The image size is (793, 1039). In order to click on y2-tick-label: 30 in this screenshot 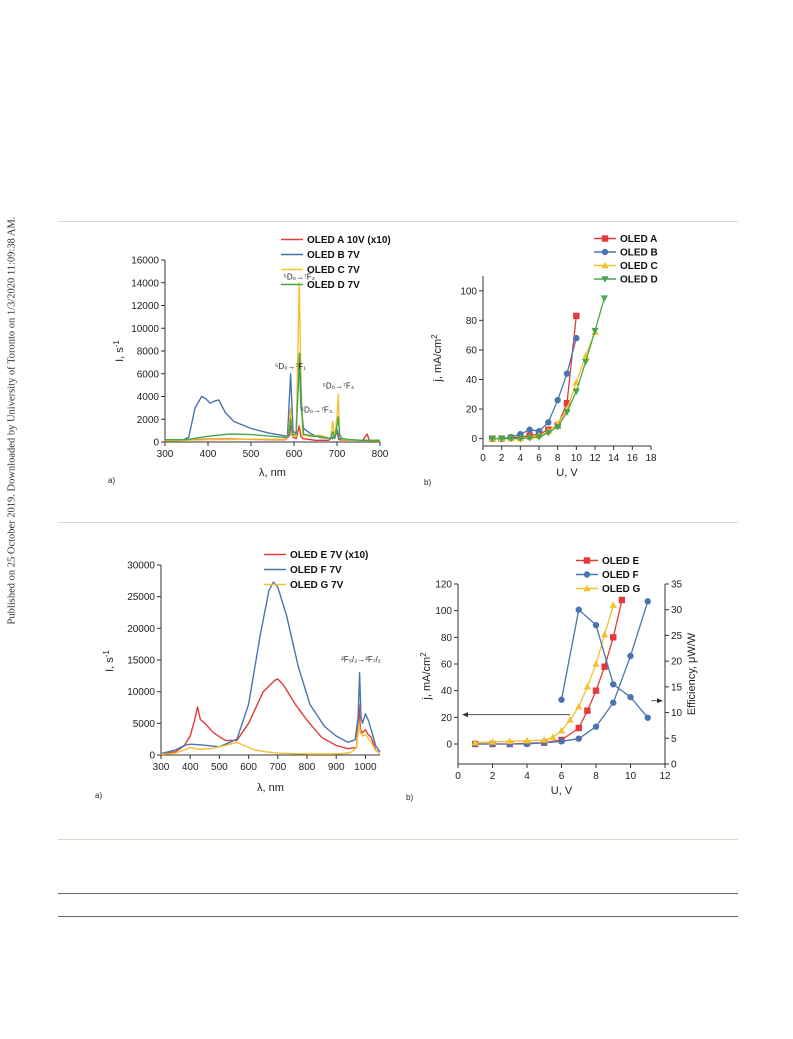, I will do `click(677, 610)`.